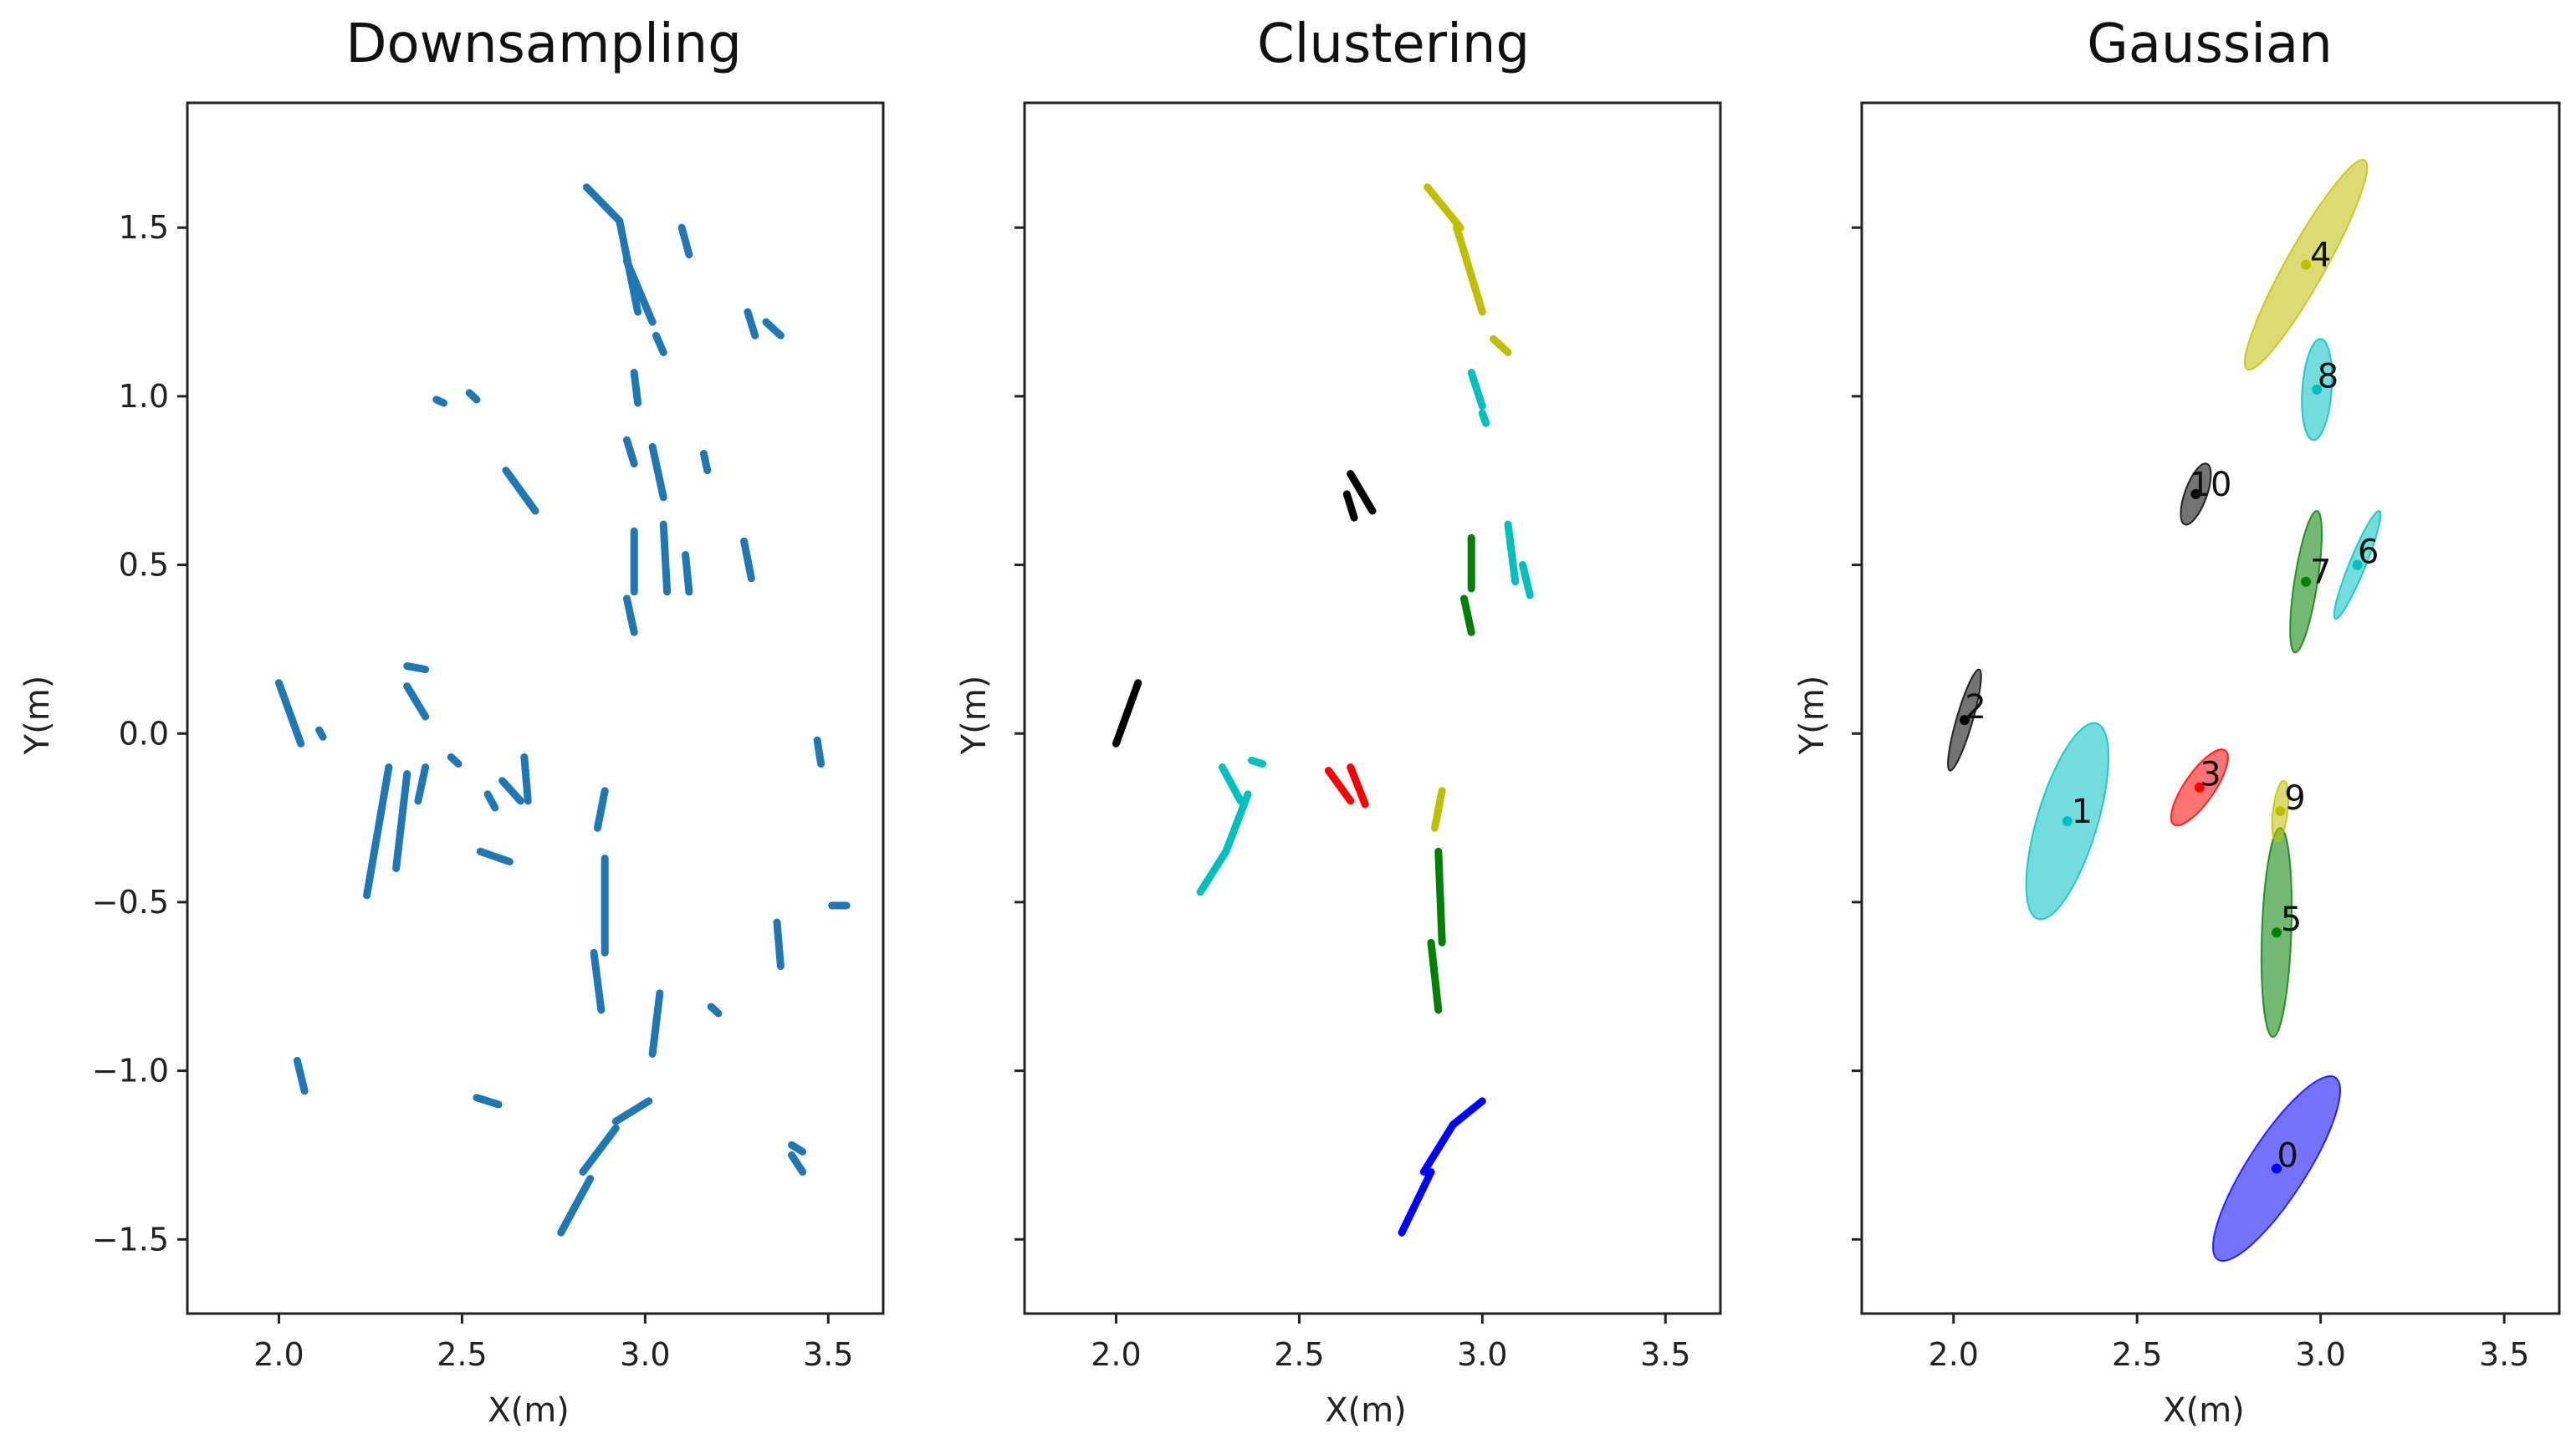 The height and width of the screenshot is (1439, 2576). Describe the element at coordinates (2287, 1155) in the screenshot. I see `gaussian-label: 0` at that location.